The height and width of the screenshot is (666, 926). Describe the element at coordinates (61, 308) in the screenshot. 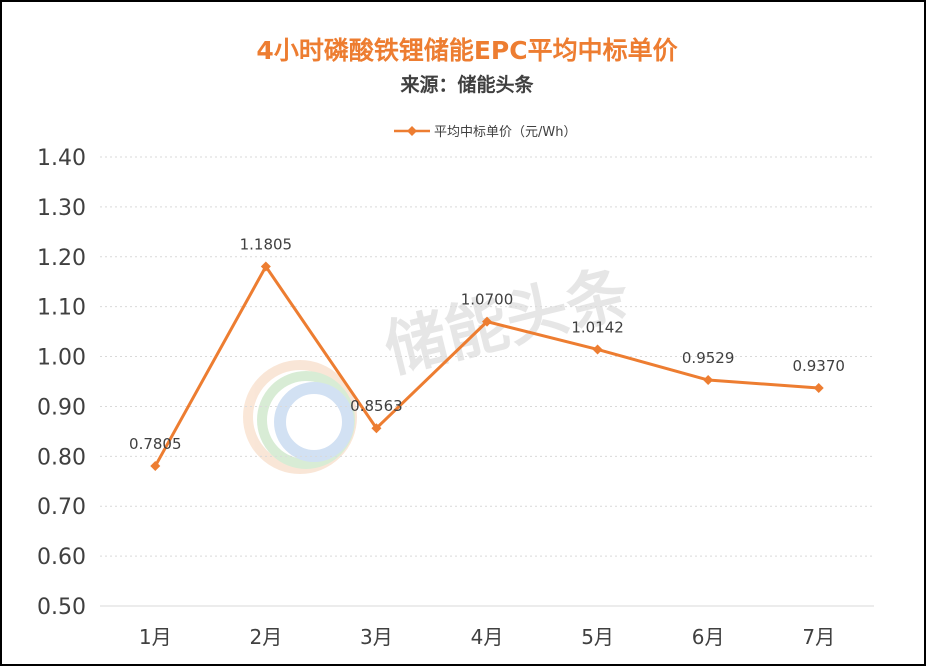

I see `y-tick-label: 1.10` at that location.